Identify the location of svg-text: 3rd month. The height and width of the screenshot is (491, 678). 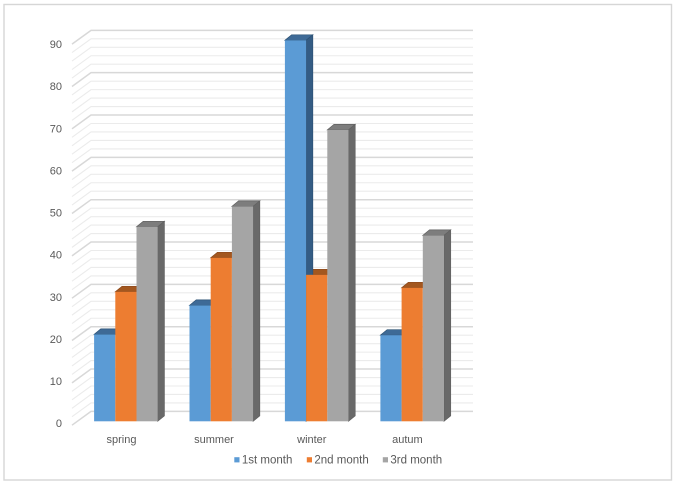
(416, 460).